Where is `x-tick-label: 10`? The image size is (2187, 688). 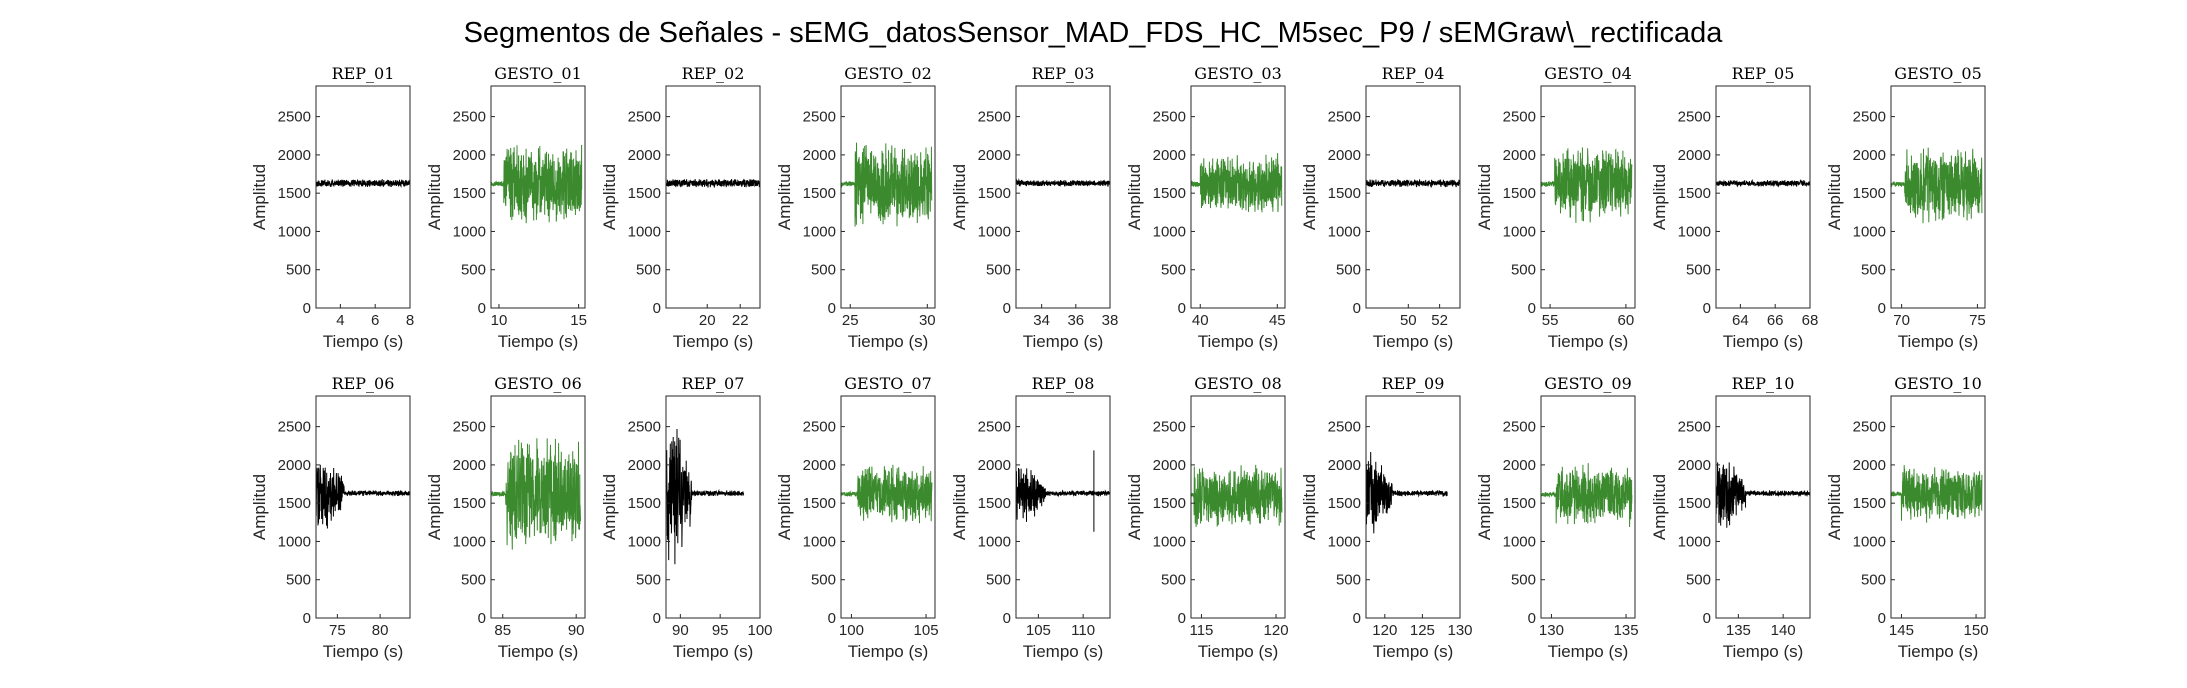 x-tick-label: 10 is located at coordinates (499, 320).